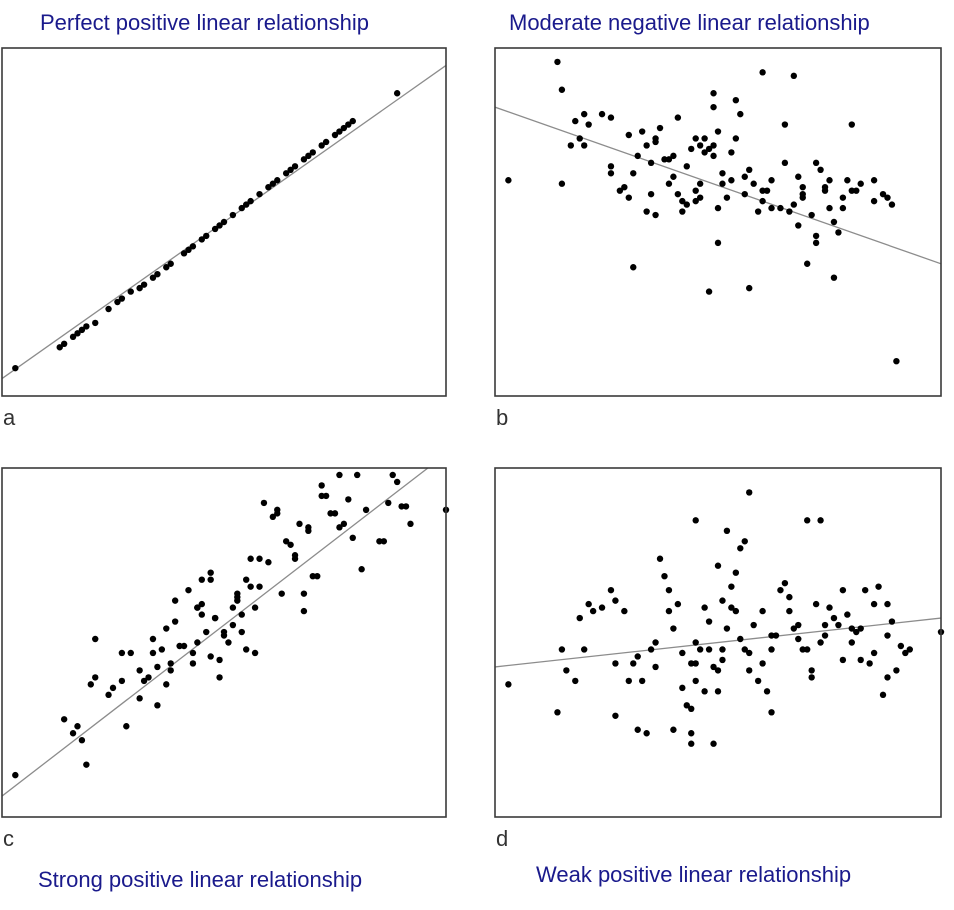 The height and width of the screenshot is (910, 954). Describe the element at coordinates (718, 185) in the screenshot. I see `fit-line` at that location.